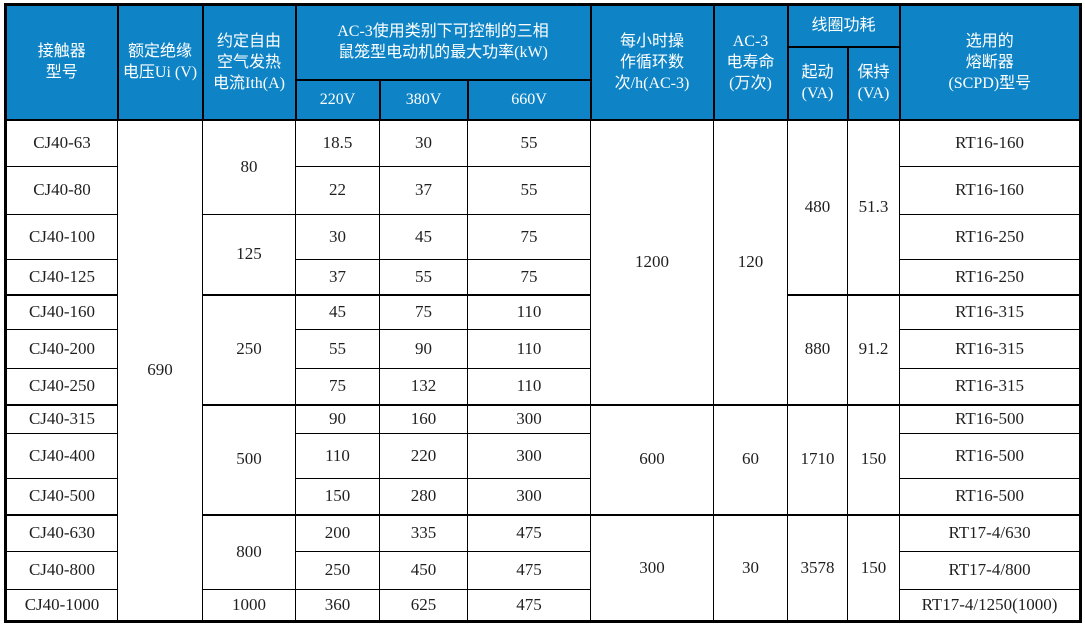 This screenshot has width=1085, height=627. I want to click on table-row: CJ40-1000 1000 360 625 475 RT17-4/1250(1000), so click(543, 605).